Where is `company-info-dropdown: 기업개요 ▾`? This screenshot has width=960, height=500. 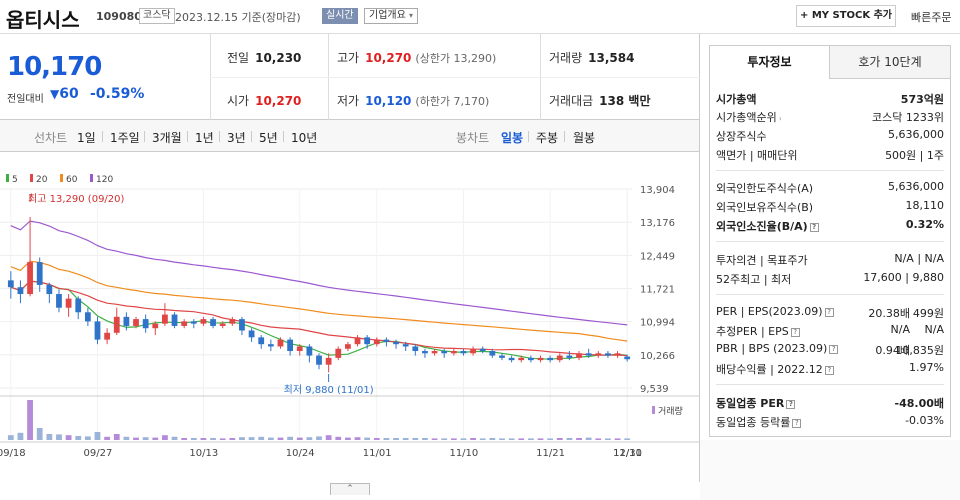 company-info-dropdown: 기업개요 ▾ is located at coordinates (391, 16).